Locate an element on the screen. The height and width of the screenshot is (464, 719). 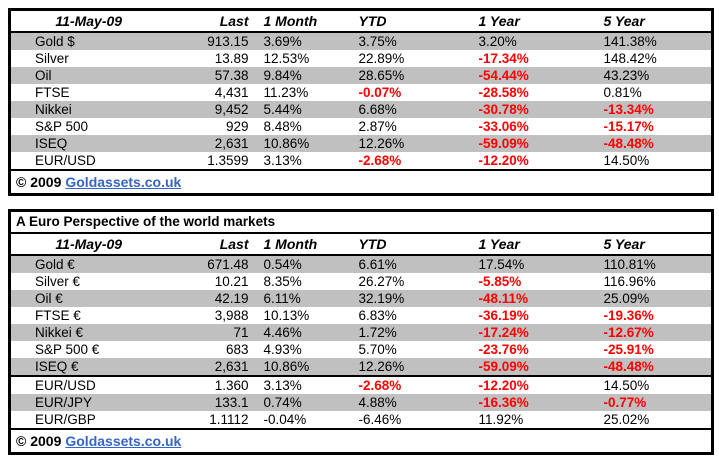
one-month-cell: 0.54% is located at coordinates (304, 264).